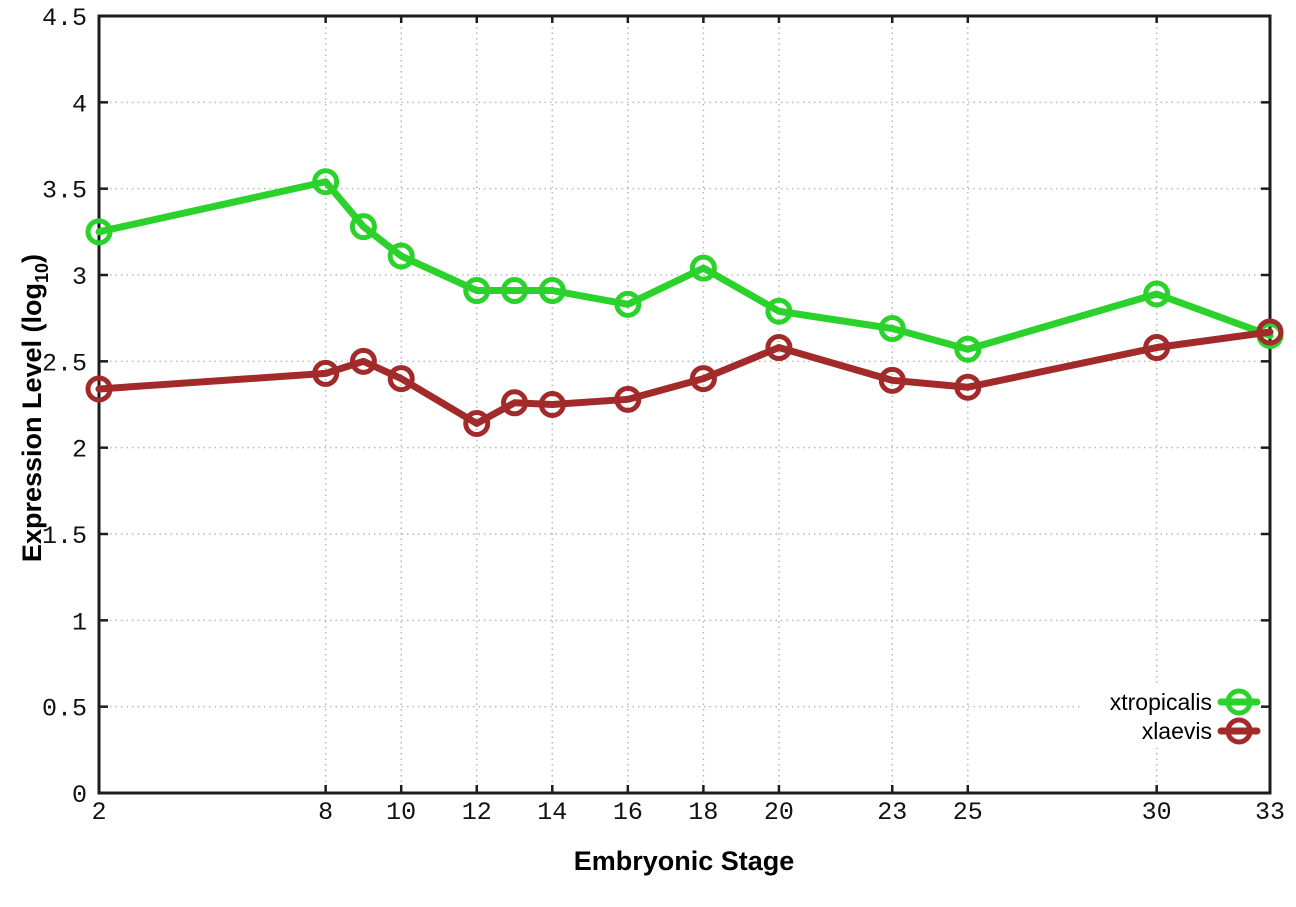 Image resolution: width=1296 pixels, height=907 pixels. What do you see at coordinates (1161, 702) in the screenshot?
I see `legend-label-xtropicalis: xtropicalis` at bounding box center [1161, 702].